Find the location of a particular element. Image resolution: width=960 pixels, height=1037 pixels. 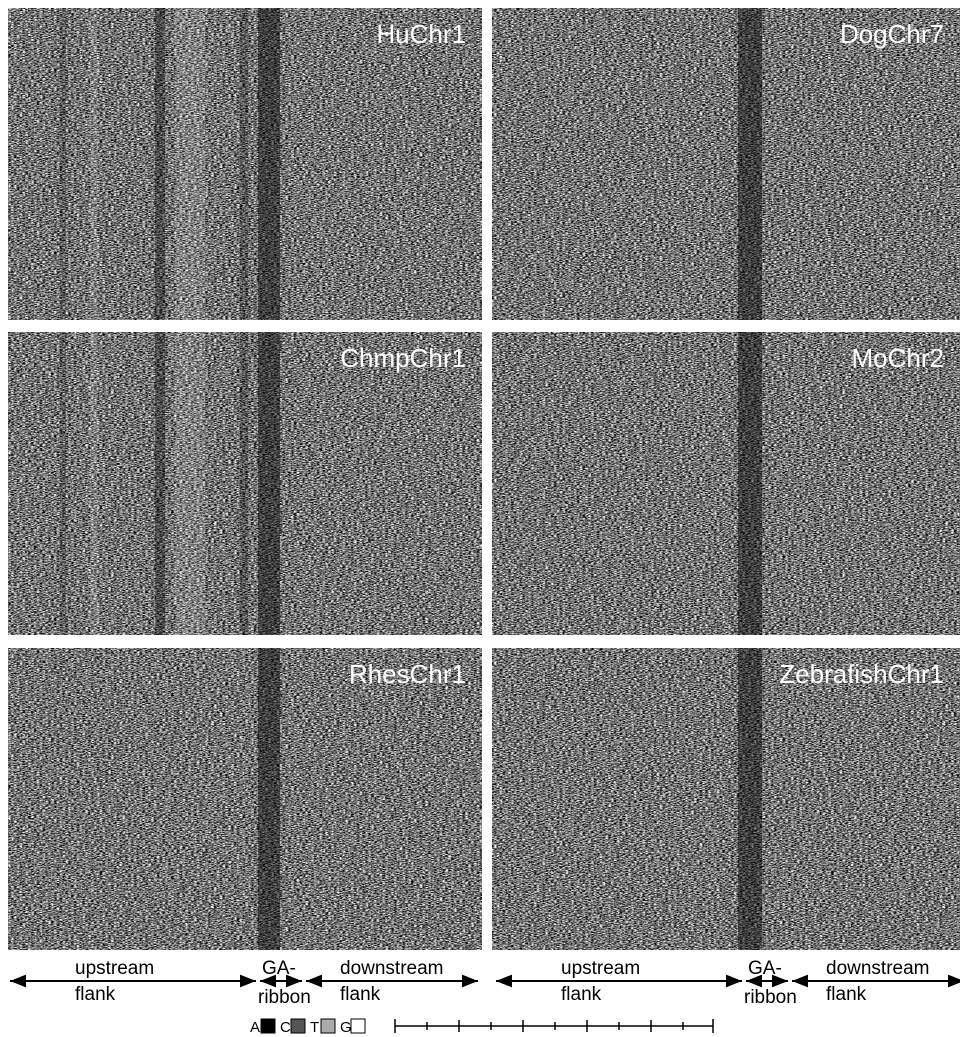

legend-letter: A is located at coordinates (255, 1027).